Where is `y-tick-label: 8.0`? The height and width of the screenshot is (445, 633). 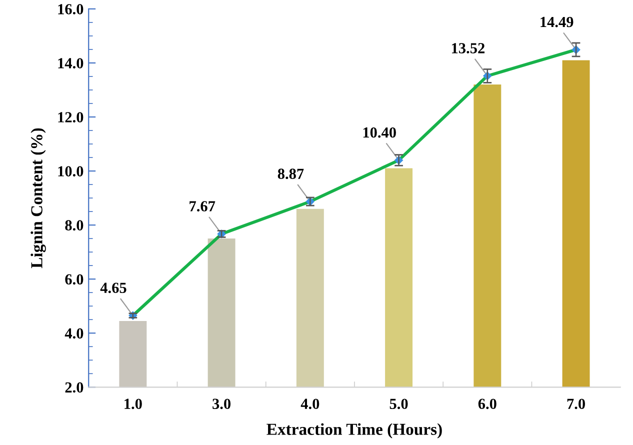
y-tick-label: 8.0 is located at coordinates (74, 225).